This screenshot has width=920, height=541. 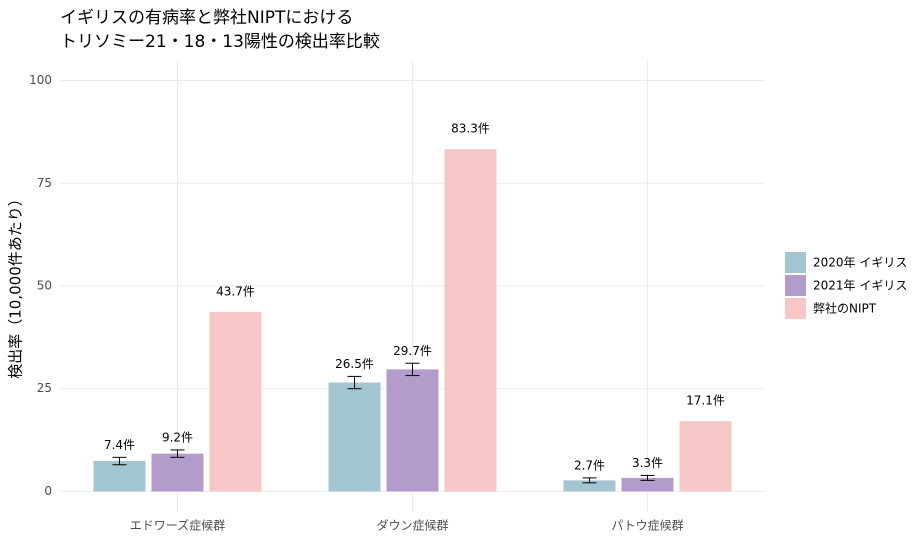 I want to click on chart-title: イギリスの有病率と弊社NIPTにおける, so click(x=206, y=18).